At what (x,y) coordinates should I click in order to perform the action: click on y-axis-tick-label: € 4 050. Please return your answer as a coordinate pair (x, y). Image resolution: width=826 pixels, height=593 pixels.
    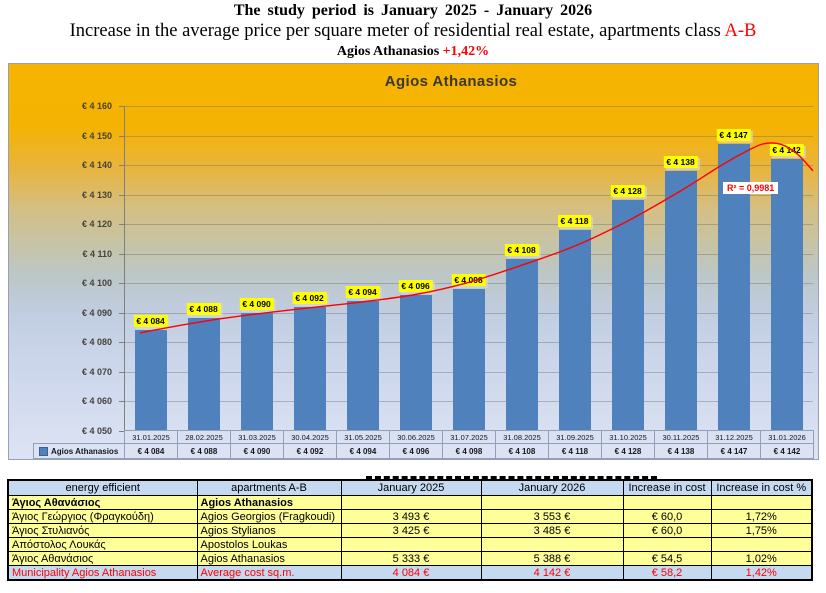
    Looking at the image, I should click on (96, 430).